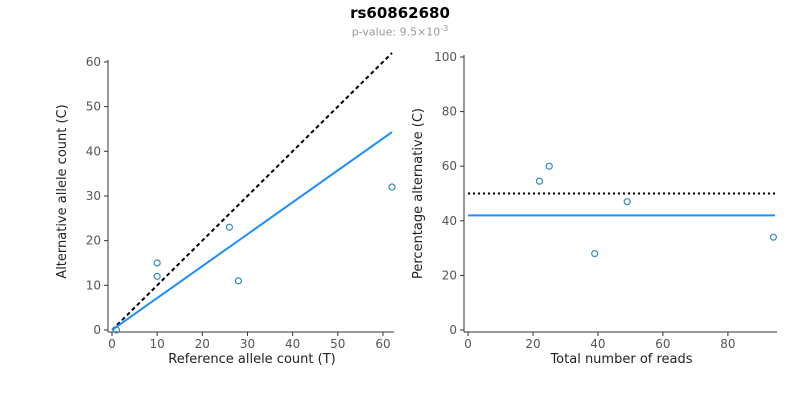 The image size is (800, 400). I want to click on y-tick-label: 30, so click(93, 196).